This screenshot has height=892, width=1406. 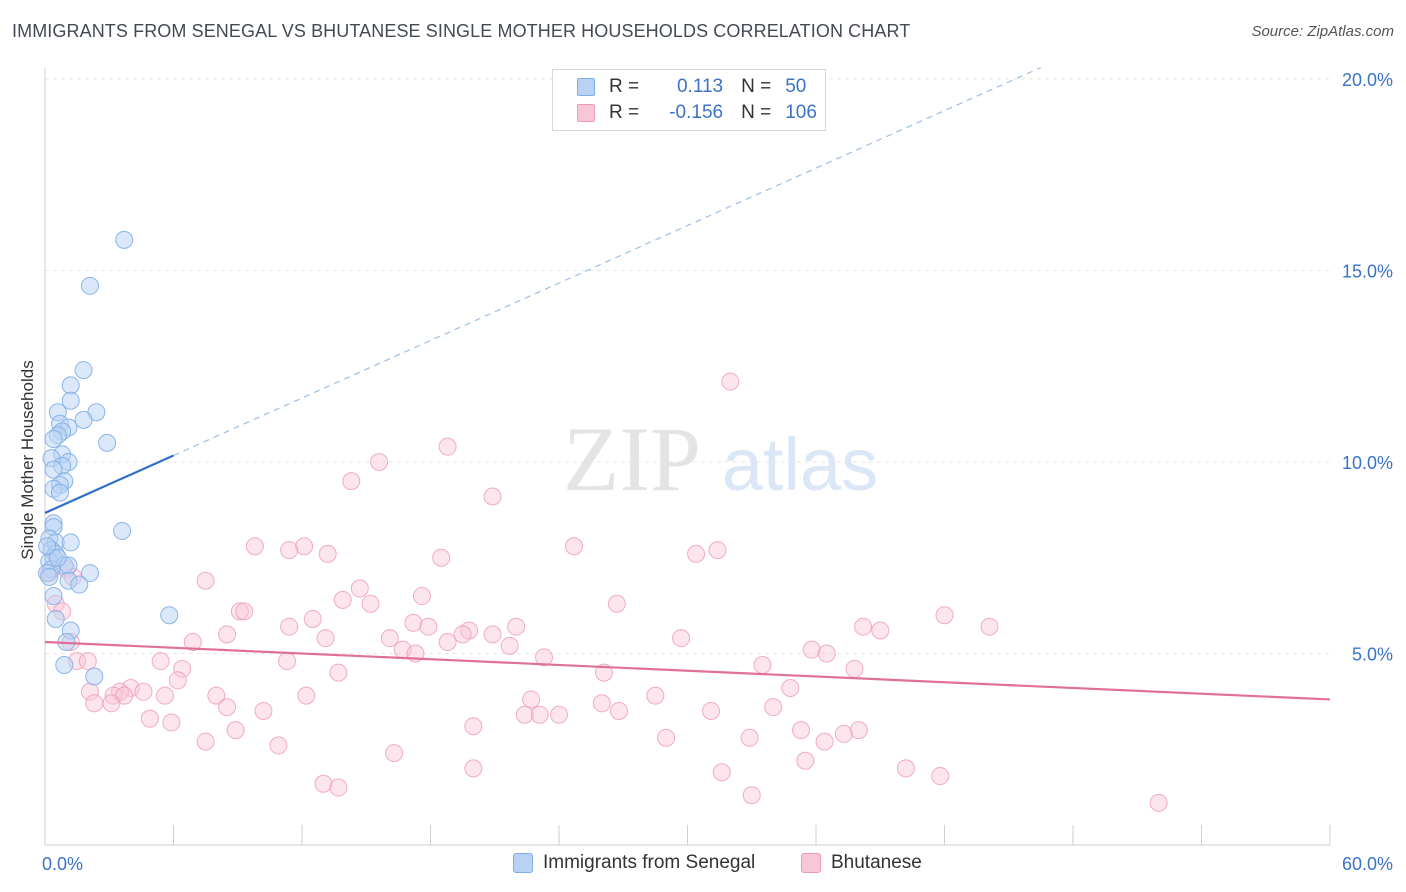 What do you see at coordinates (62, 864) in the screenshot?
I see `x-tick-label: 0.0%` at bounding box center [62, 864].